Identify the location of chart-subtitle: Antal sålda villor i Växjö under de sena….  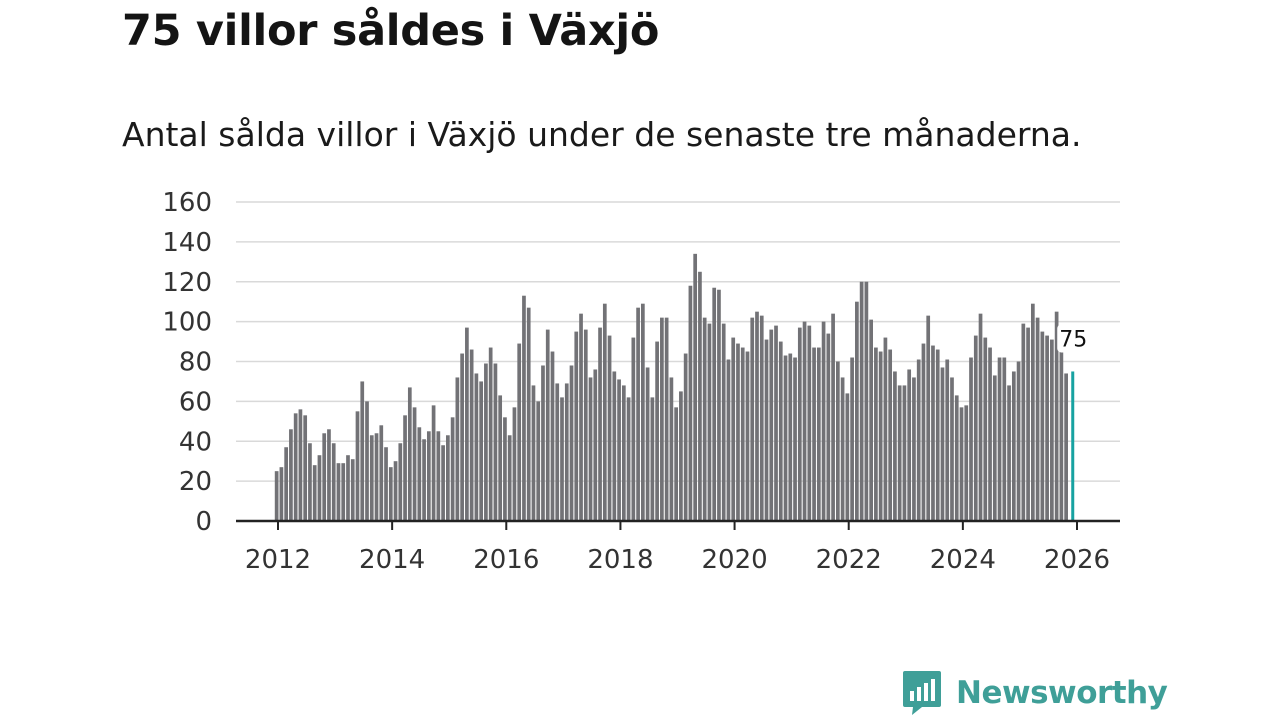
(602, 134).